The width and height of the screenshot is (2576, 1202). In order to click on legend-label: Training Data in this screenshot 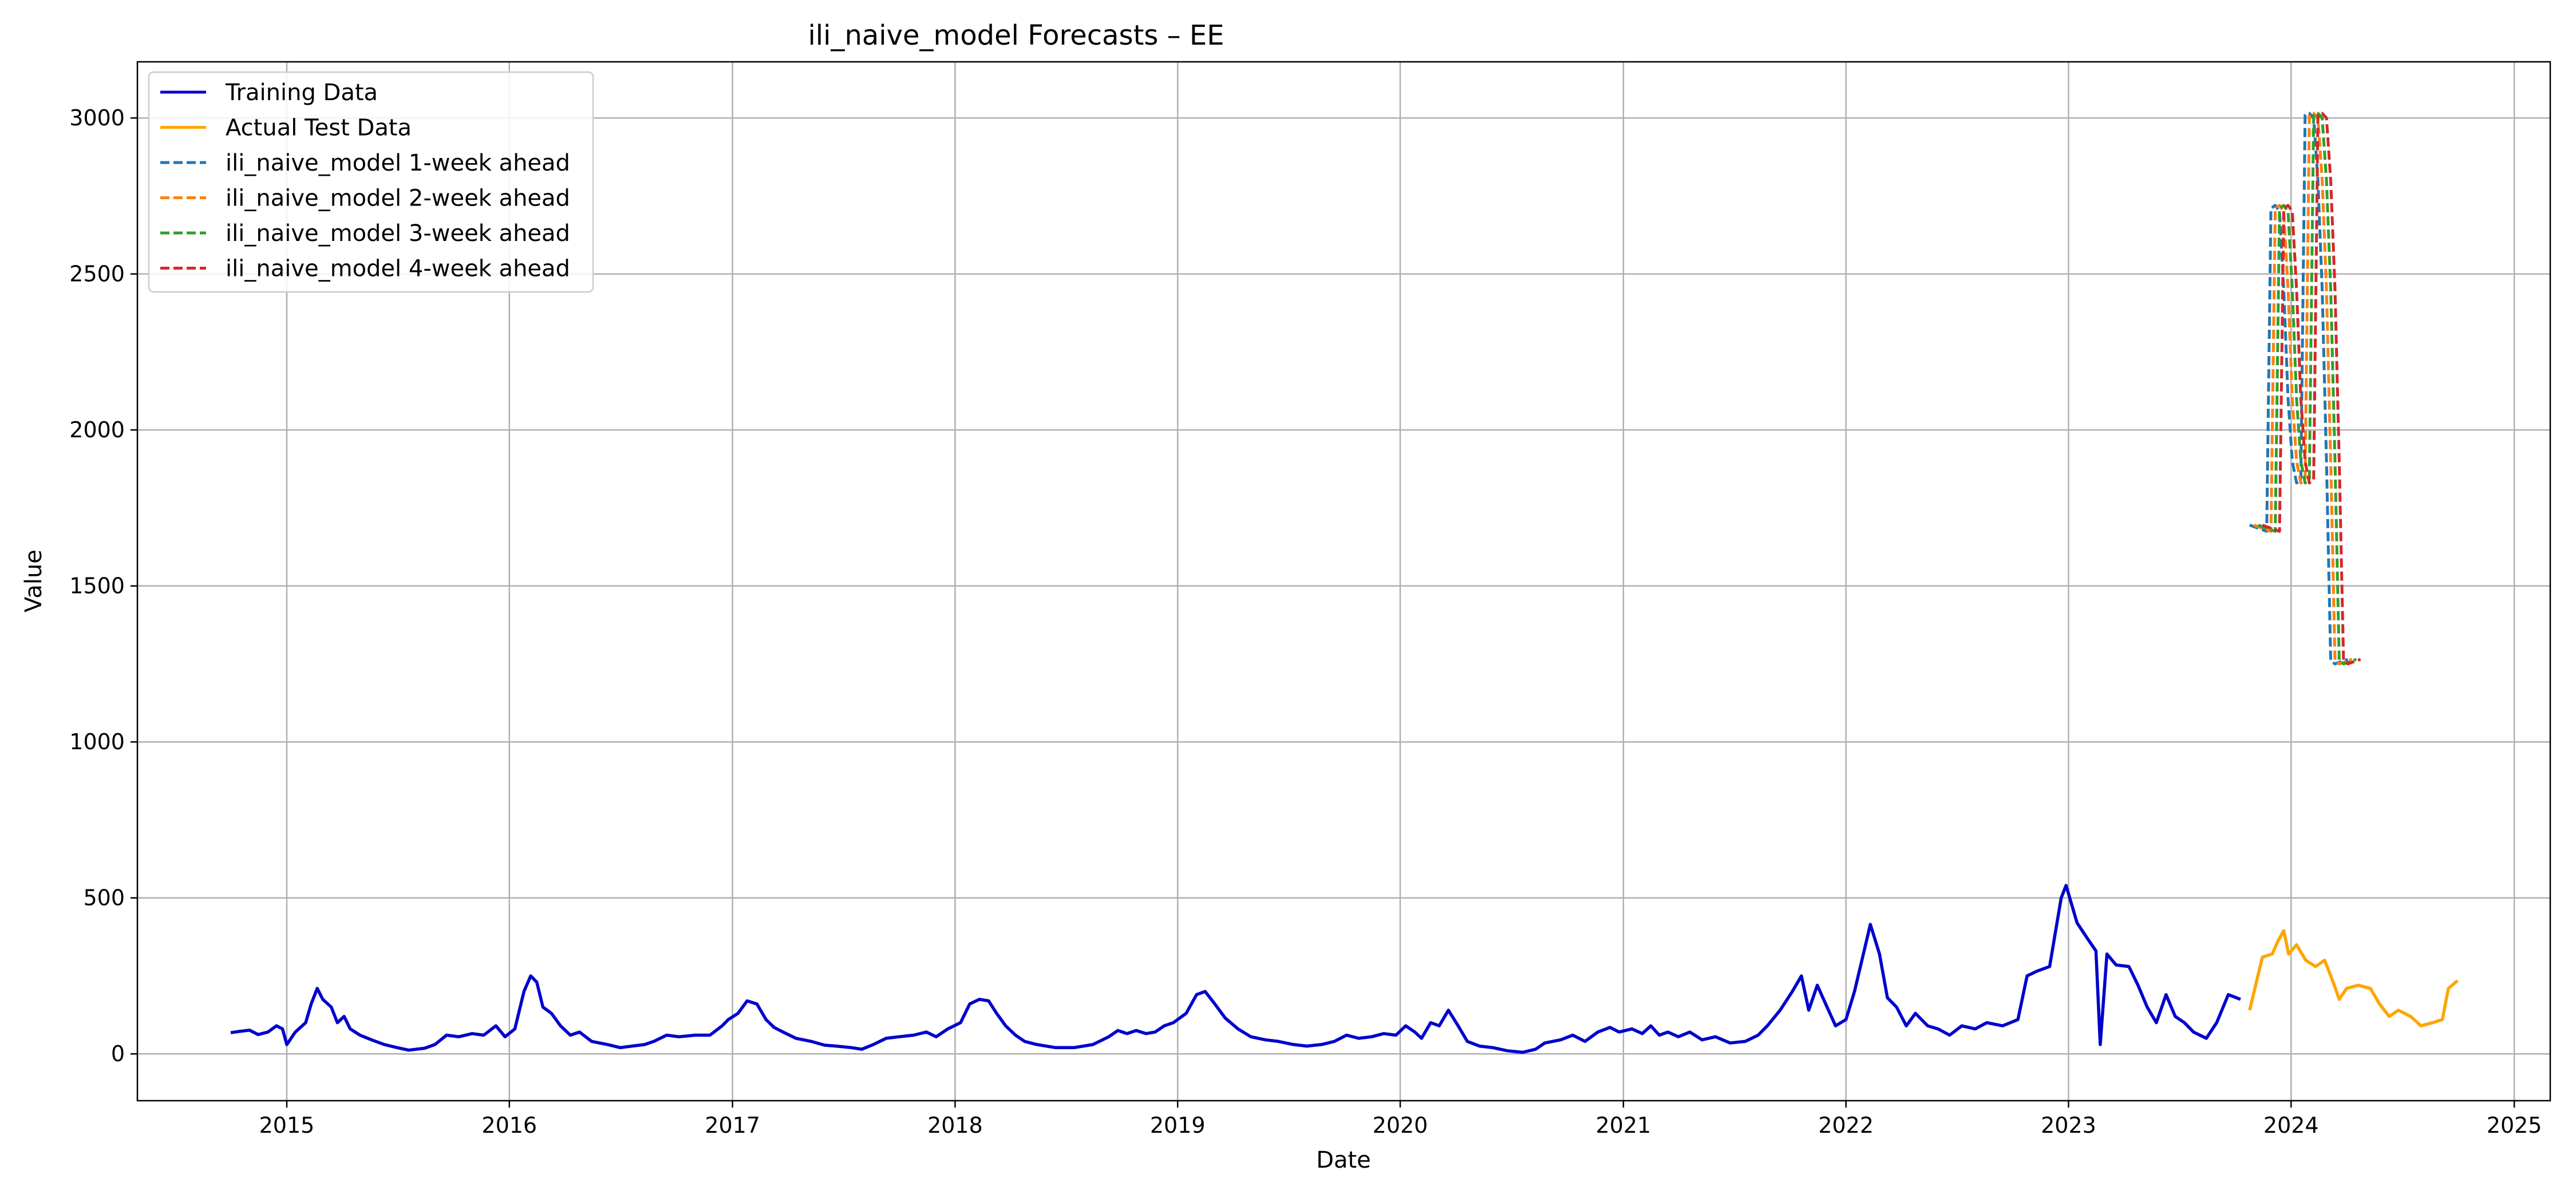, I will do `click(301, 93)`.